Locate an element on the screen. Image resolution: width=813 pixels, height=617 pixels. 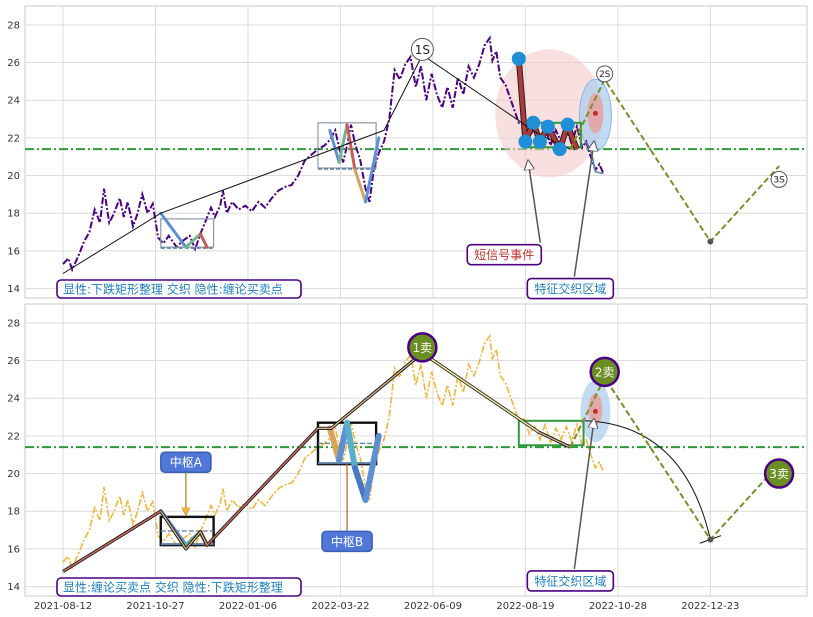
x-tick-label: 2022-08-19 is located at coordinates (525, 606).